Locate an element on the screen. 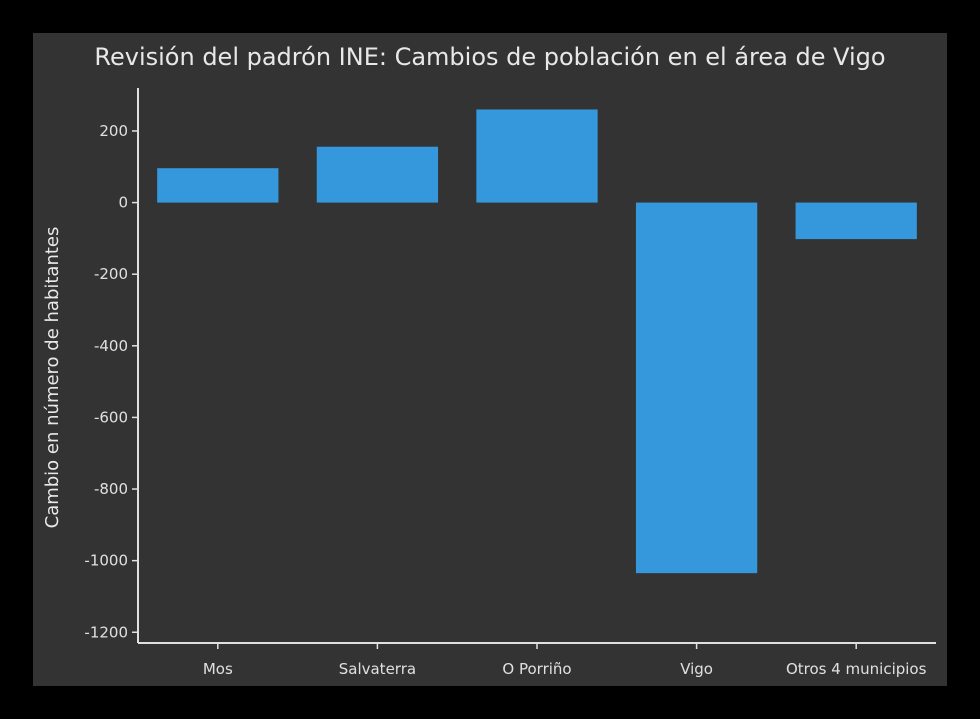 The image size is (980, 719). y-tick-label: -1000 is located at coordinates (106, 561).